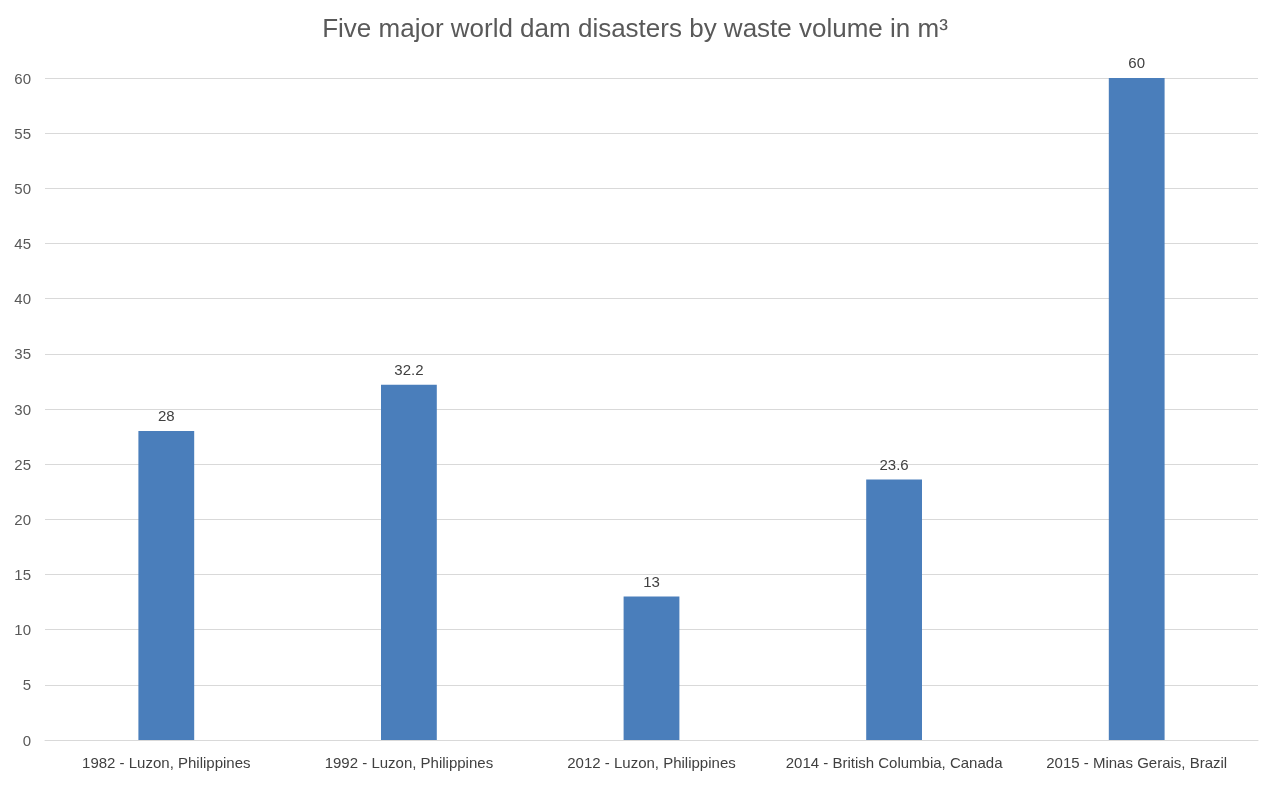 The image size is (1270, 808). I want to click on y-tick-label: 40, so click(22, 299).